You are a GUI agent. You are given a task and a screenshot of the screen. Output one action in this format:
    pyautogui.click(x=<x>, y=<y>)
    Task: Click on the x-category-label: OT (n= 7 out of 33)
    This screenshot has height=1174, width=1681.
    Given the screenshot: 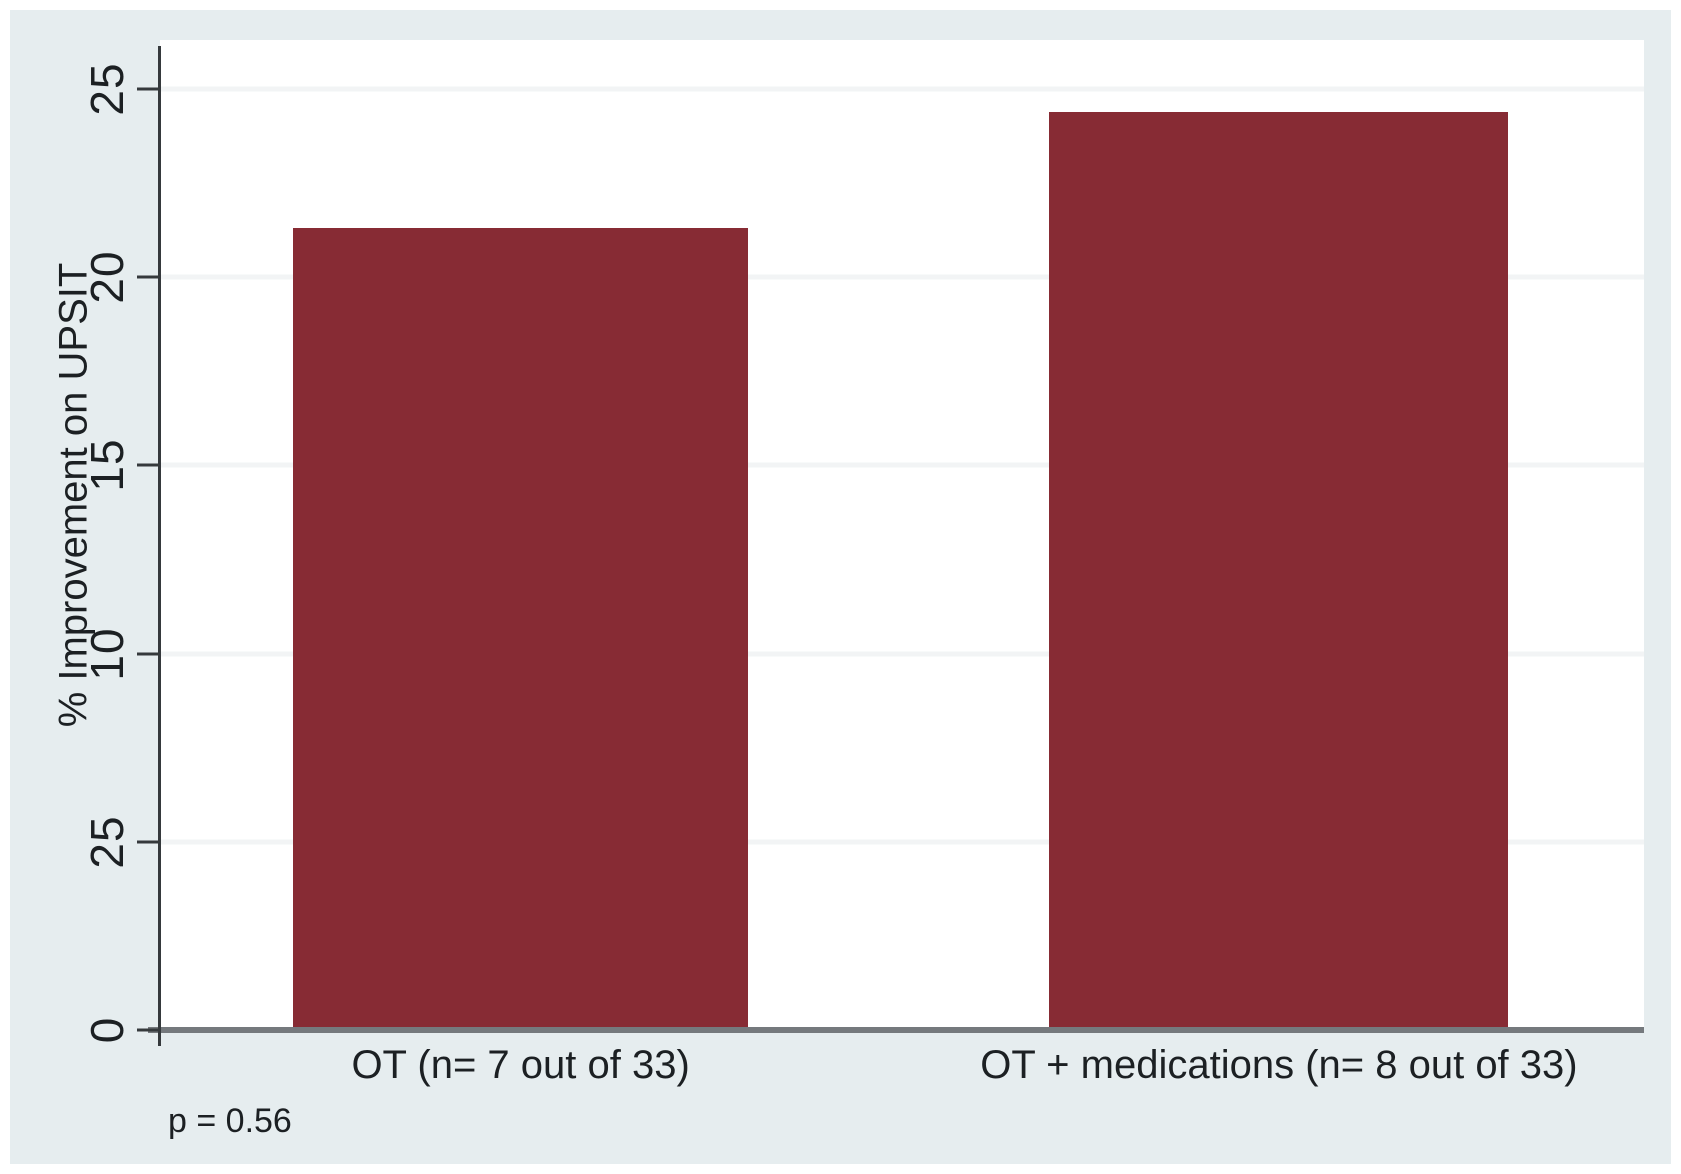 What is the action you would take?
    pyautogui.click(x=520, y=1065)
    